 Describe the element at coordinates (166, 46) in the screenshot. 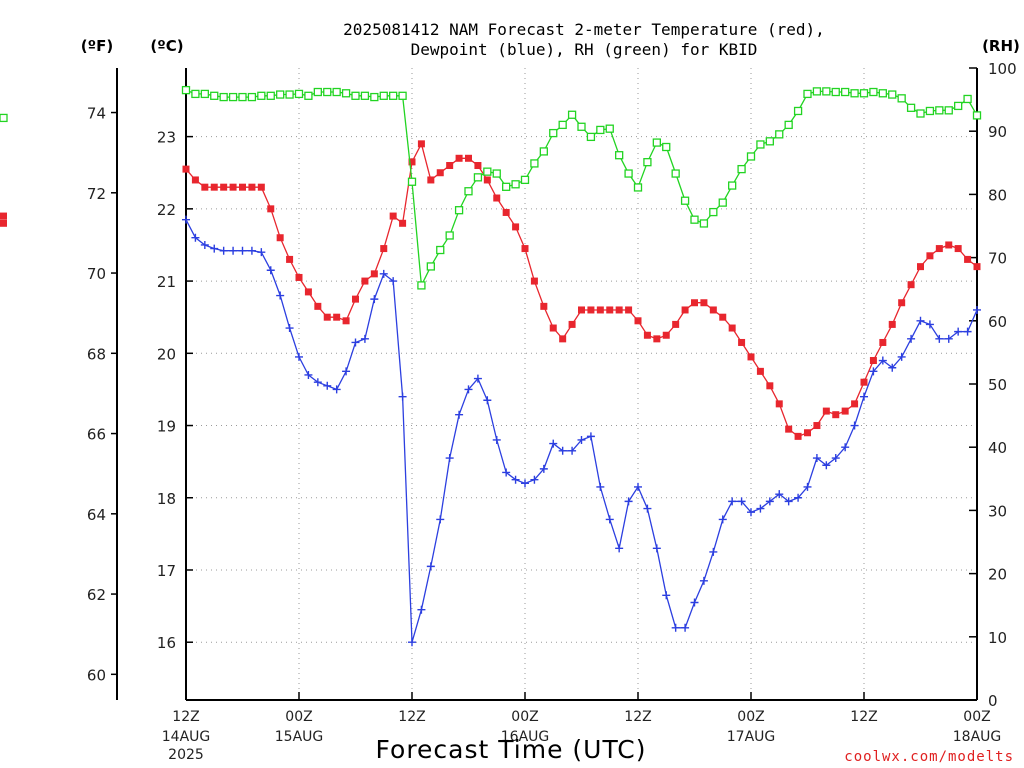

I see `celsius-axis-unit: (ºC)` at that location.